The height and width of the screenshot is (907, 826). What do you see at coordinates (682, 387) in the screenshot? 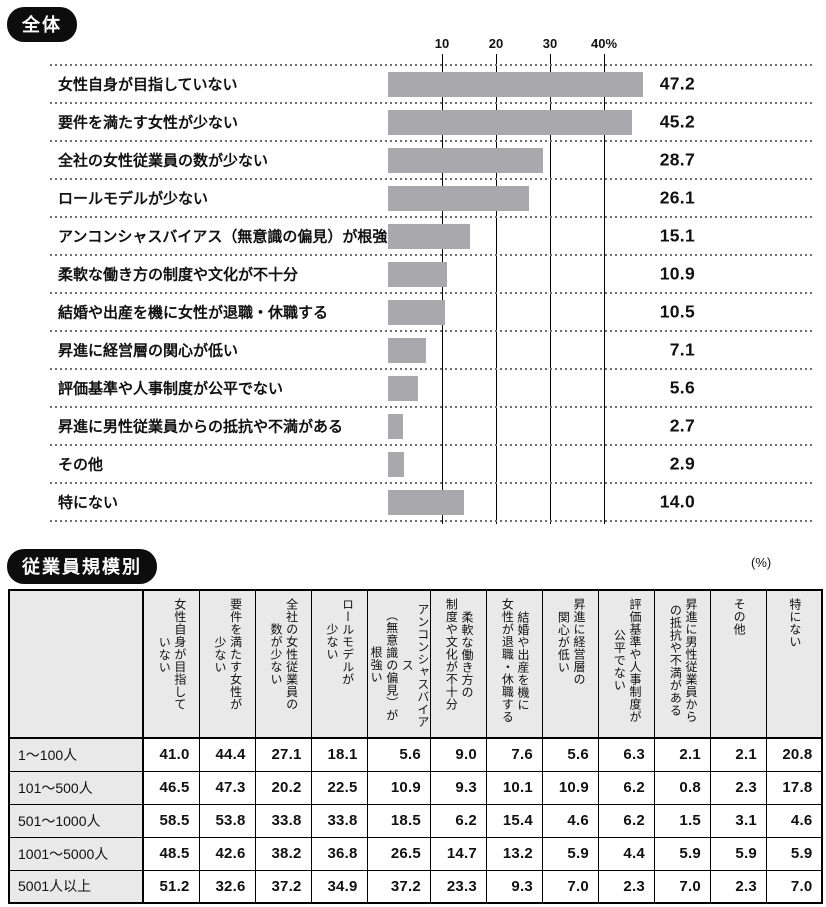
I see `bar-value-label: 5.6` at bounding box center [682, 387].